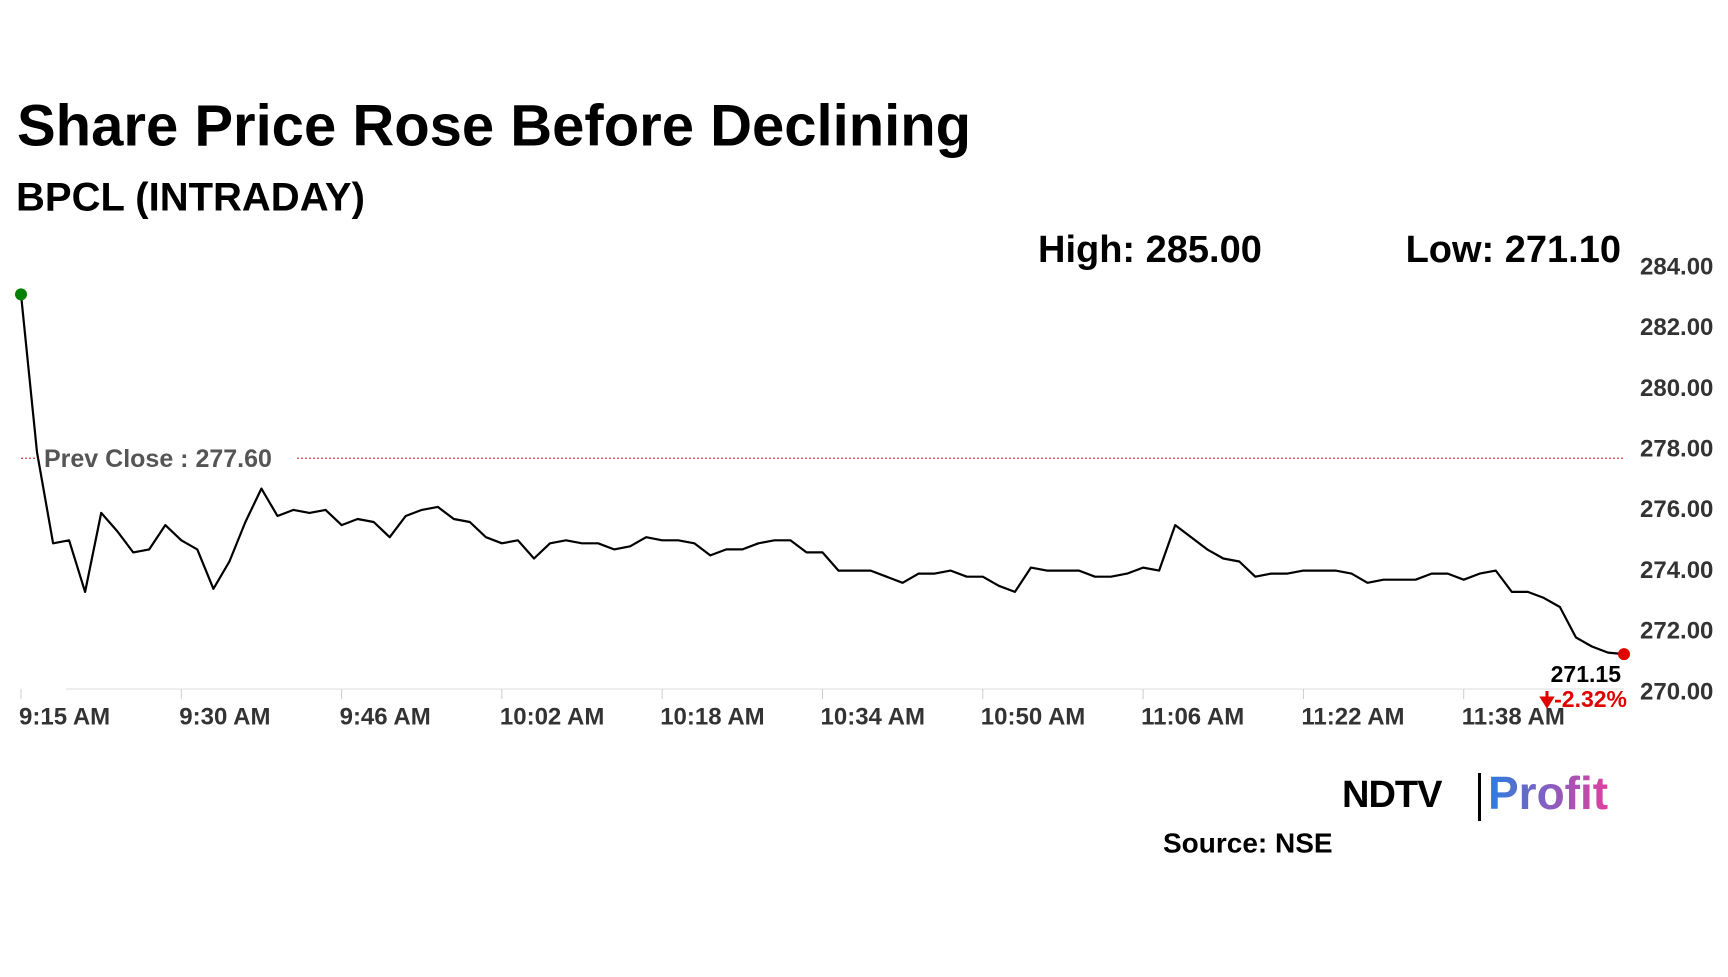  Describe the element at coordinates (1248, 842) in the screenshot. I see `source: Source: NSE` at that location.